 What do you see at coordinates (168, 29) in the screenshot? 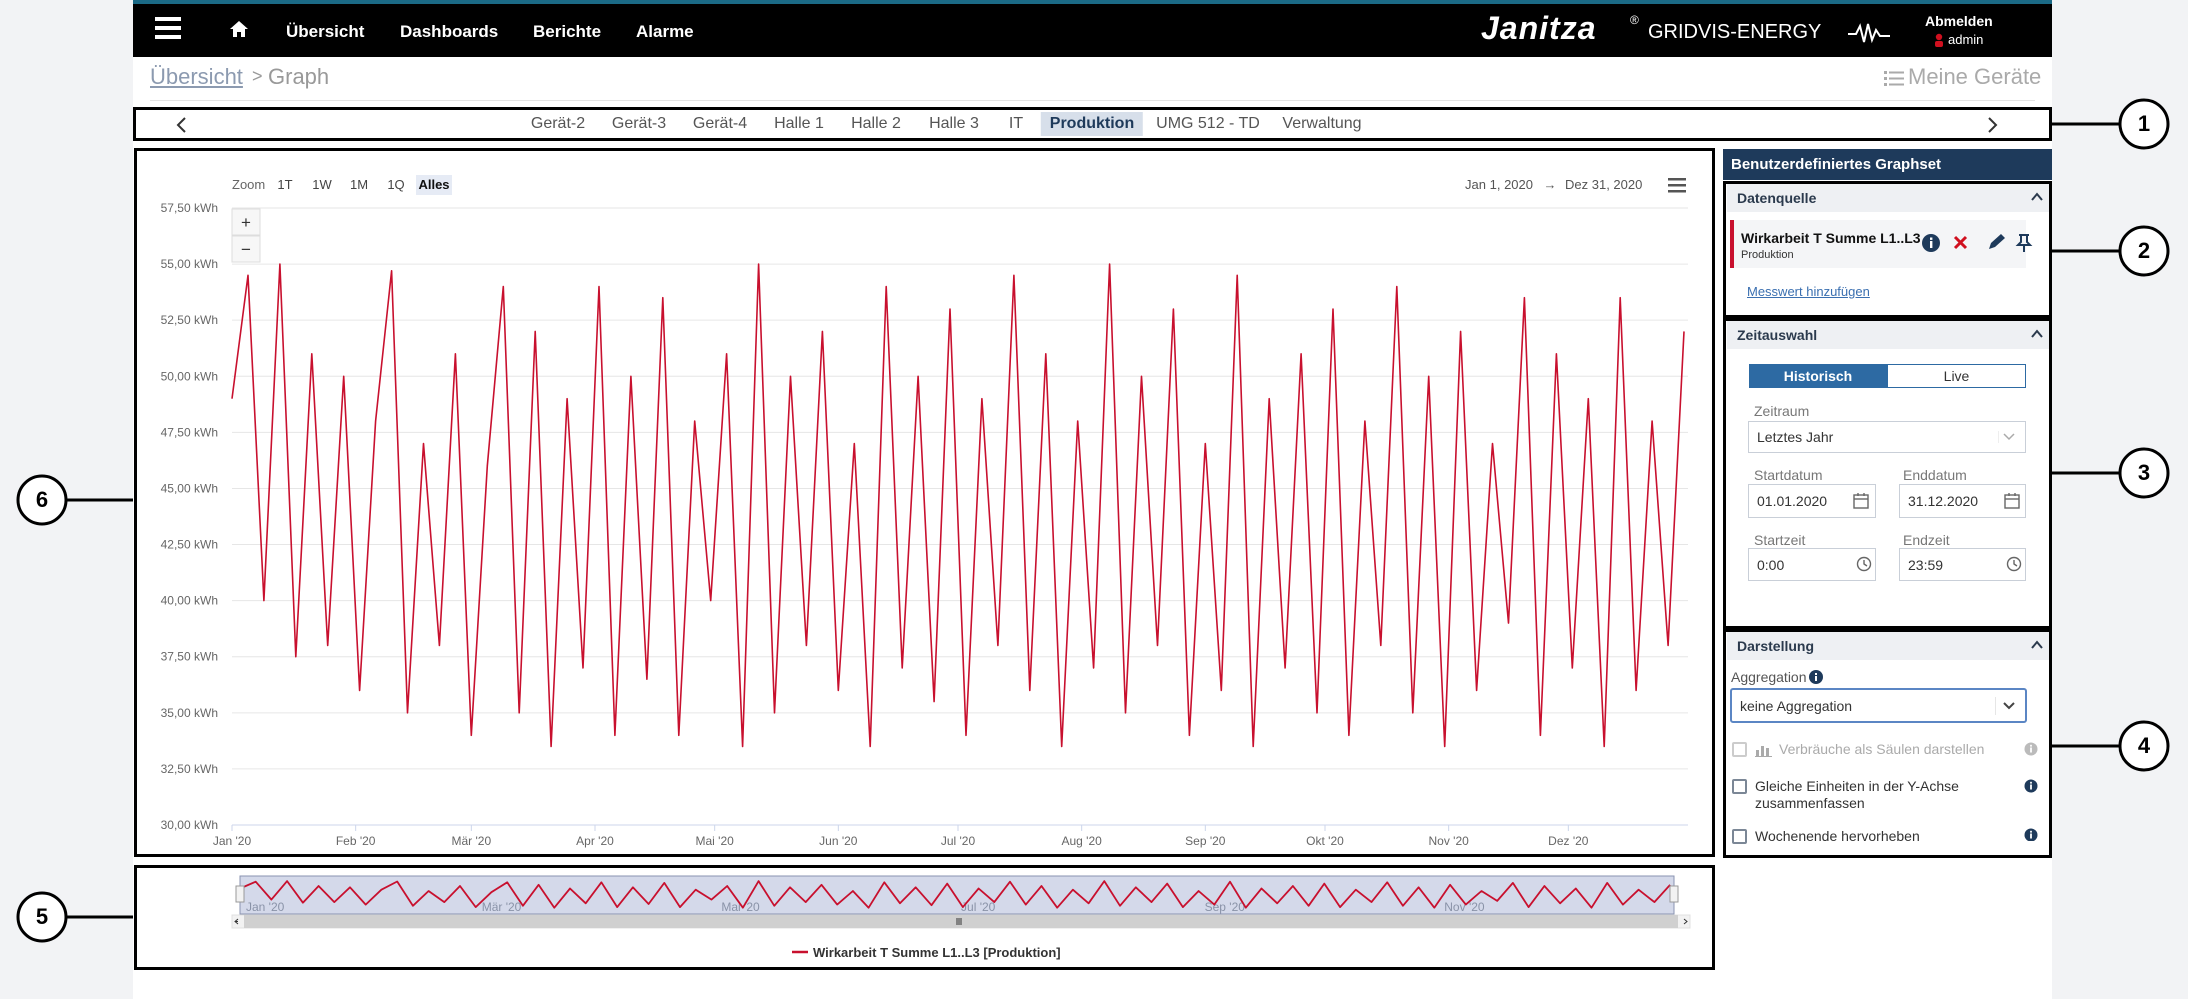
I see `menu-icon` at bounding box center [168, 29].